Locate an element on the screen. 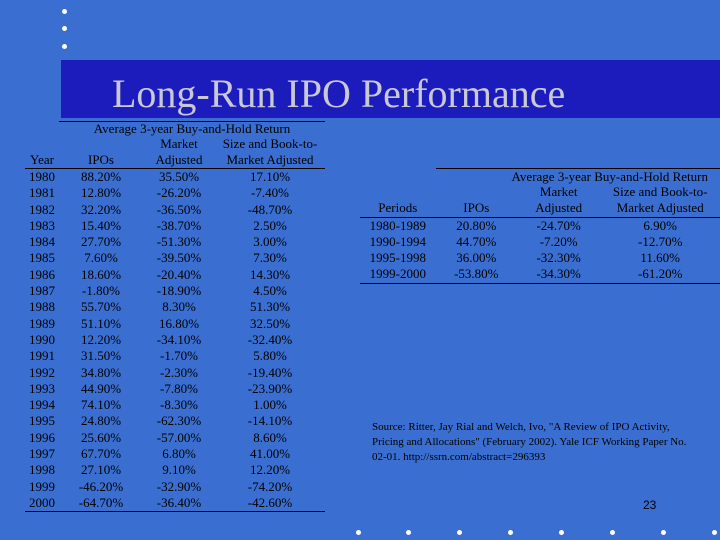 This screenshot has width=720, height=540. ipos-cell: 67.70% is located at coordinates (101, 454).